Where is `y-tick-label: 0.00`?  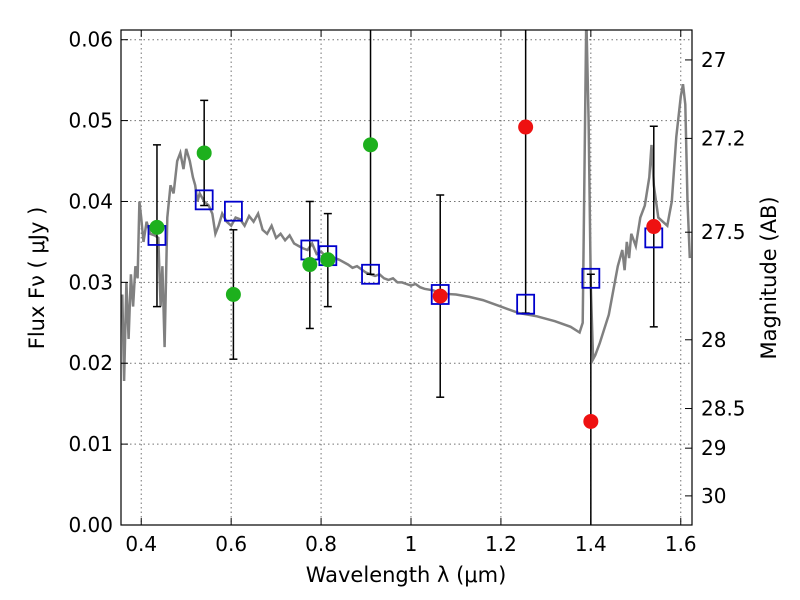
y-tick-label: 0.00 is located at coordinates (90, 525).